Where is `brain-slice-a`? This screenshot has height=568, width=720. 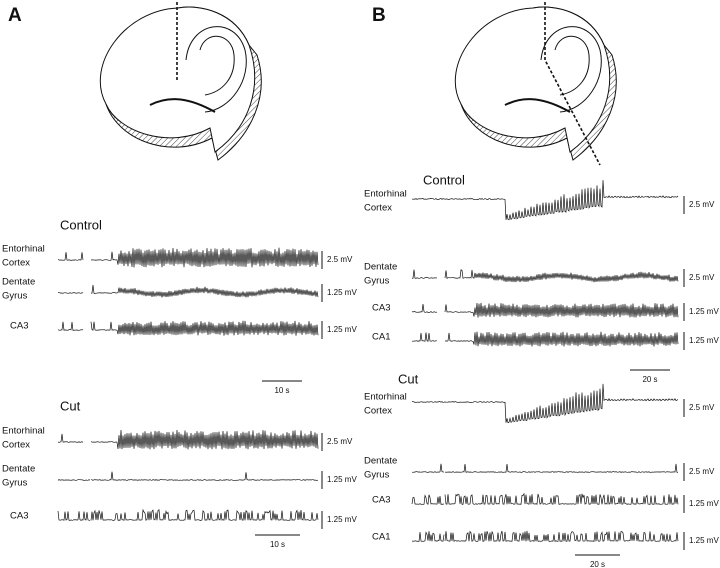 brain-slice-a is located at coordinates (180, 81).